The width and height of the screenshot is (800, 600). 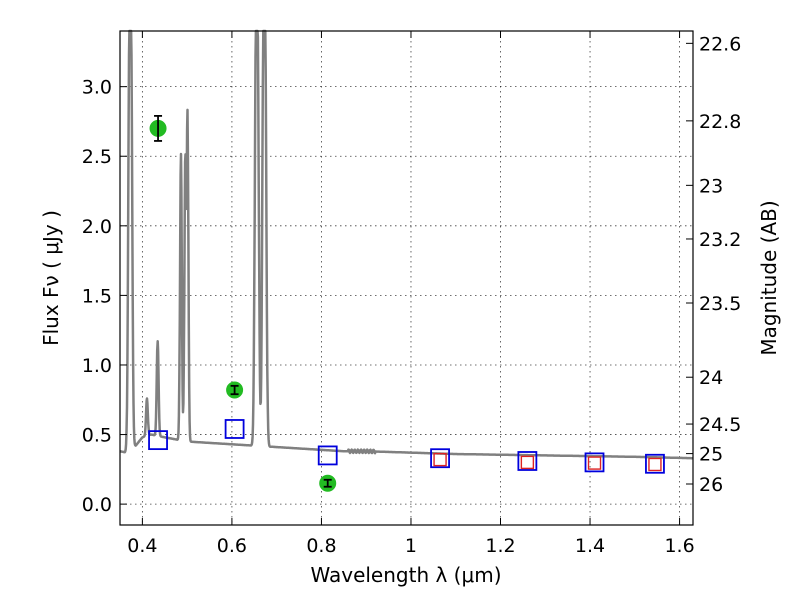 What do you see at coordinates (97, 296) in the screenshot?
I see `y-tick-label: 1.5` at bounding box center [97, 296].